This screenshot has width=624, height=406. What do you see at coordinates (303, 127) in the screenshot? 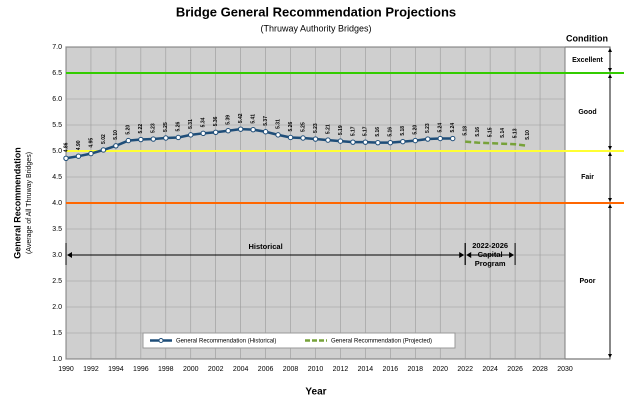
I see `data-label: 5.25` at bounding box center [303, 127].